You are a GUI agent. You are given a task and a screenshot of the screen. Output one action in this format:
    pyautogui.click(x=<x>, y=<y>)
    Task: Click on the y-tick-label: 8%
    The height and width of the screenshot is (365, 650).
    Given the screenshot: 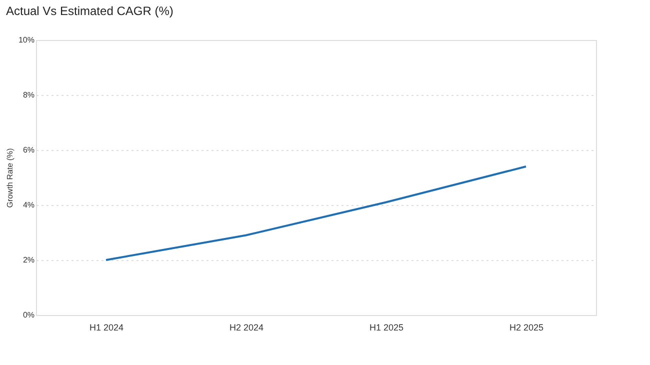 What is the action you would take?
    pyautogui.click(x=28, y=95)
    